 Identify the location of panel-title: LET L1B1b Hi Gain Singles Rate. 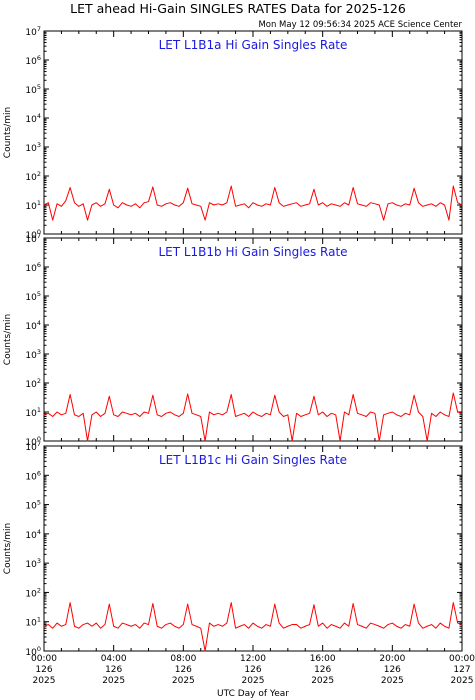
(252, 252).